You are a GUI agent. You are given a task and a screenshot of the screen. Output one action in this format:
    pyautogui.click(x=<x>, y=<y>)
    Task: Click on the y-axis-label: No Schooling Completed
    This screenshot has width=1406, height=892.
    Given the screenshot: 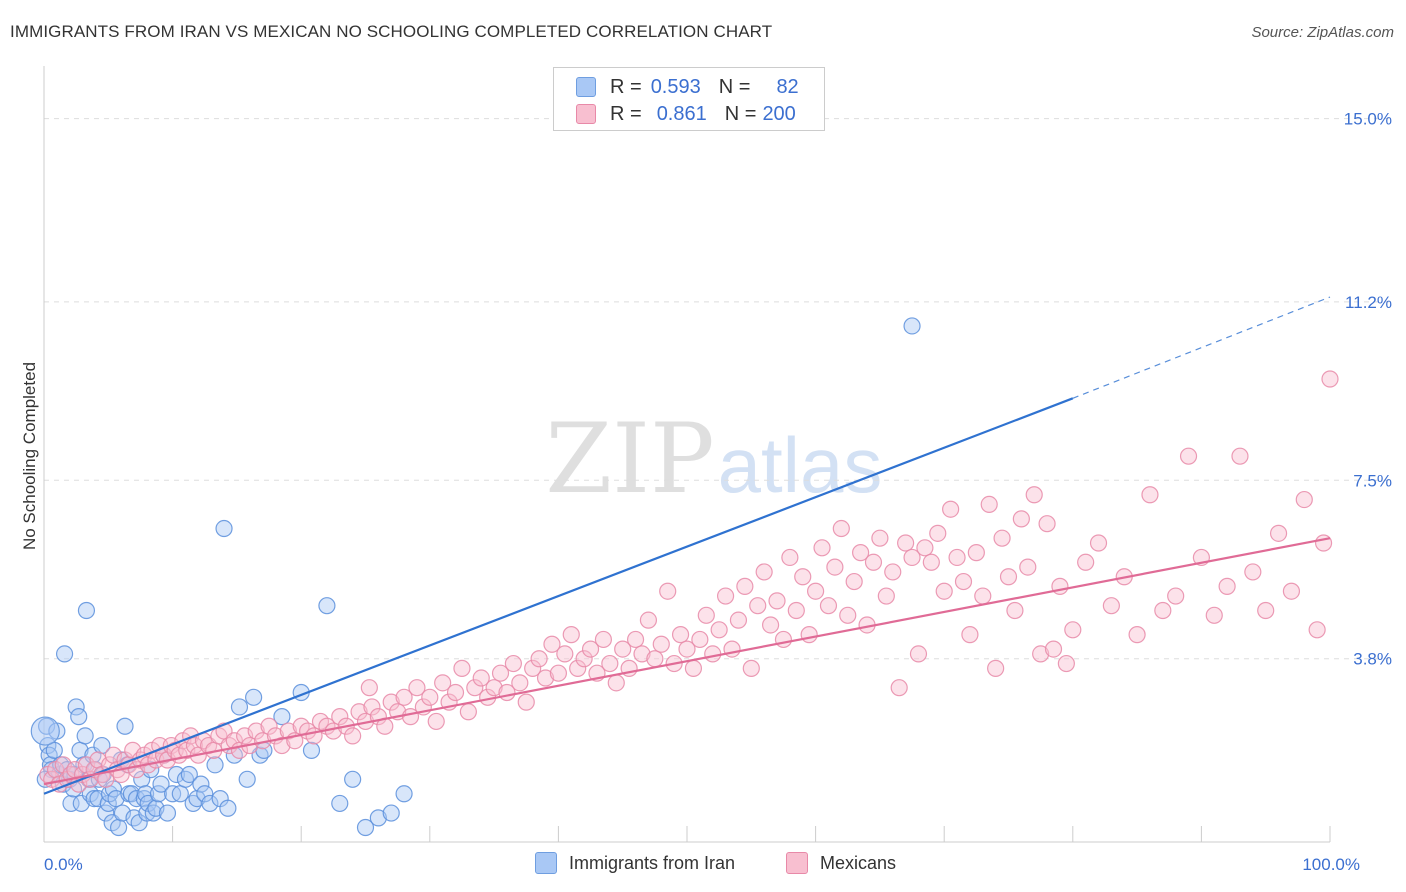 What is the action you would take?
    pyautogui.click(x=29, y=456)
    